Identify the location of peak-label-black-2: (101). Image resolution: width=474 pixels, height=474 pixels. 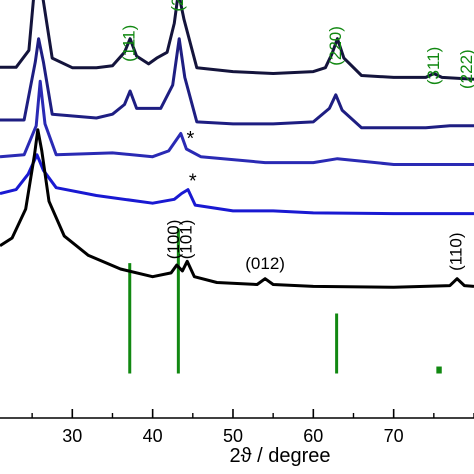
(186, 240).